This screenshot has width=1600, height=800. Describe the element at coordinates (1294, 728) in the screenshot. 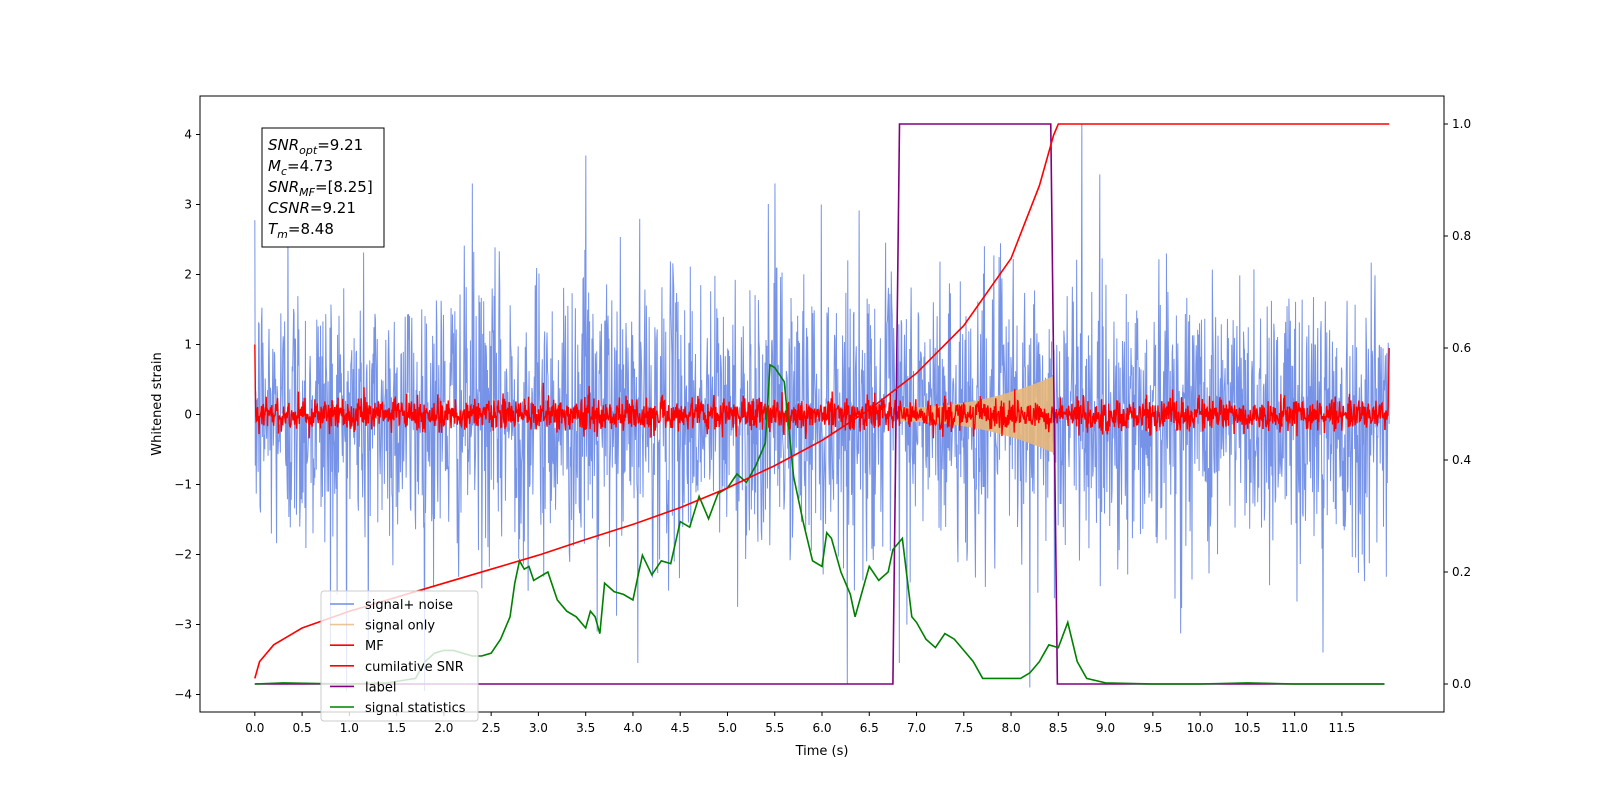

I see `x-tick-label: 11.0` at that location.